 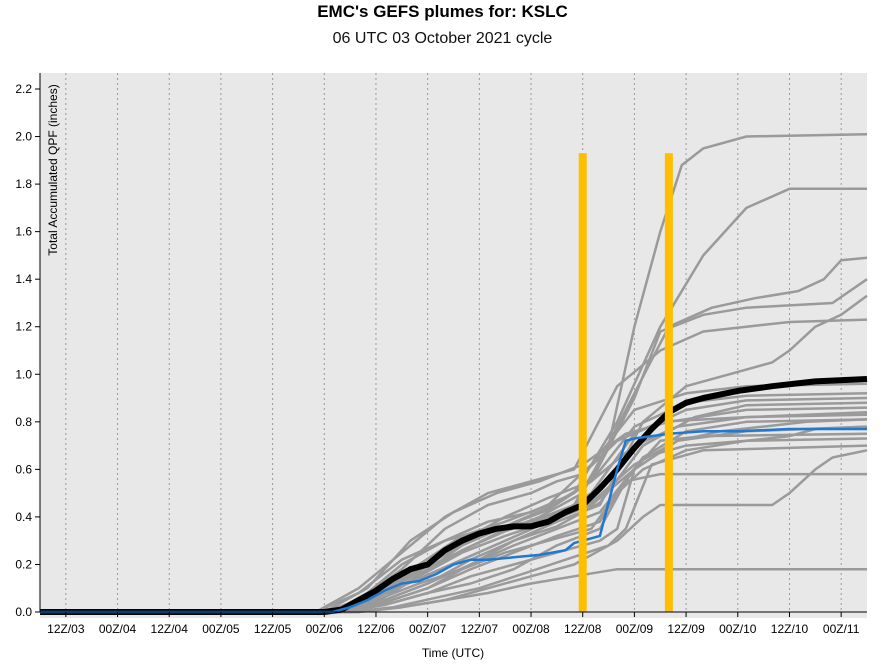 What do you see at coordinates (118, 629) in the screenshot?
I see `x-tick-label: 00Z/04` at bounding box center [118, 629].